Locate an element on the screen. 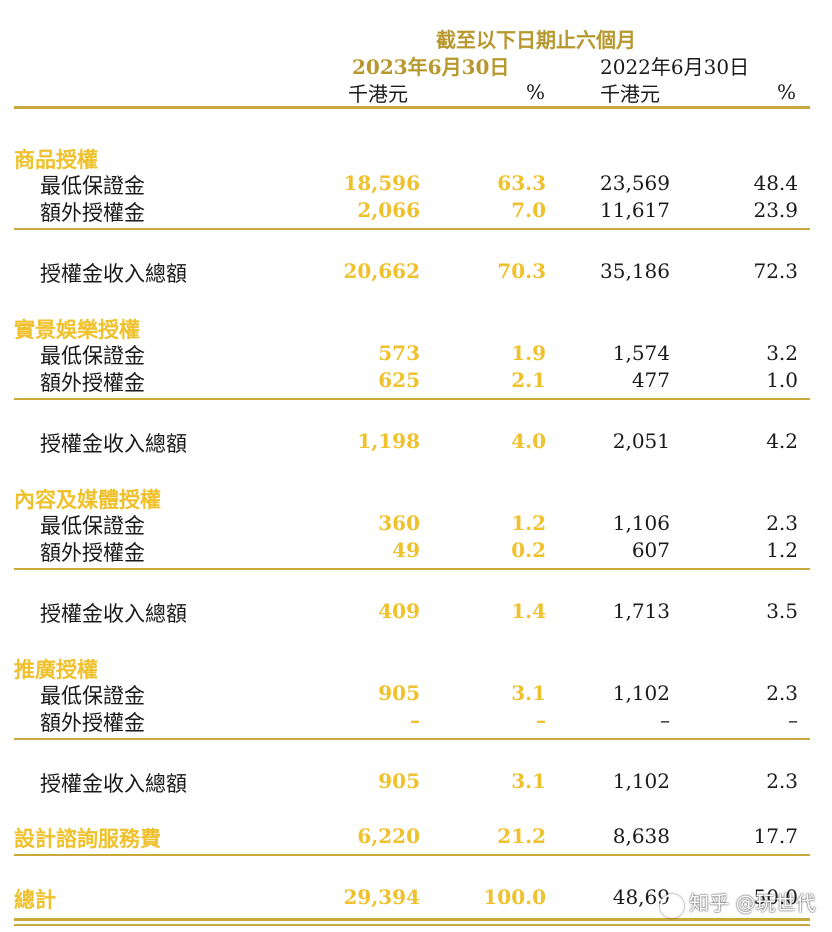 The width and height of the screenshot is (832, 932). value-2022: 8,638 is located at coordinates (641, 836).